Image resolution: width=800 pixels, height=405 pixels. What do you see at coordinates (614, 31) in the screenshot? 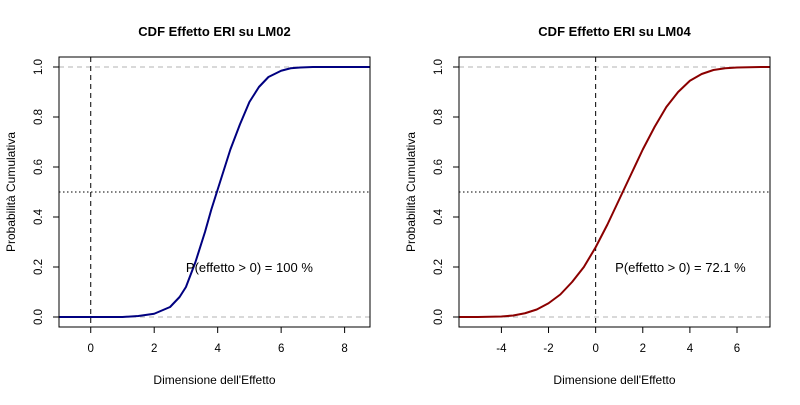
I see `chart-title: CDF Effetto ERI su LM04` at bounding box center [614, 31].